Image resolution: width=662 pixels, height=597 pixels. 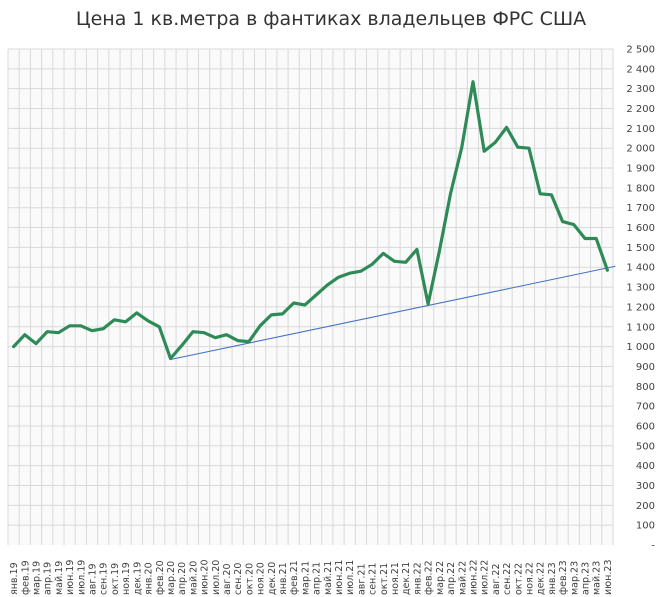 What do you see at coordinates (645, 367) in the screenshot?
I see `y-tick-label: 900` at bounding box center [645, 367].